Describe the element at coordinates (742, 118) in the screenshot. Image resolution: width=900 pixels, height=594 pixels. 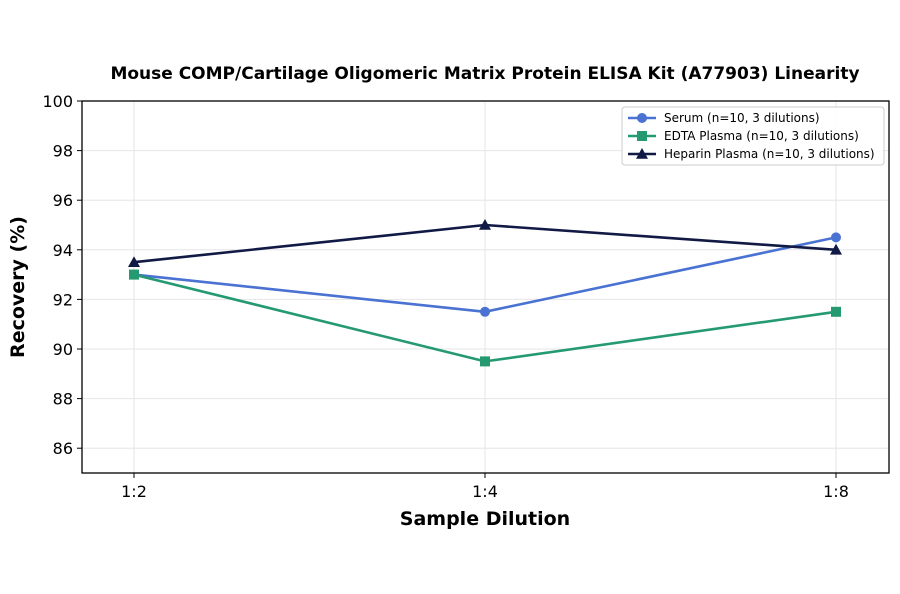
I see `legend-label: Serum (n=10, 3 dilutions)` at that location.